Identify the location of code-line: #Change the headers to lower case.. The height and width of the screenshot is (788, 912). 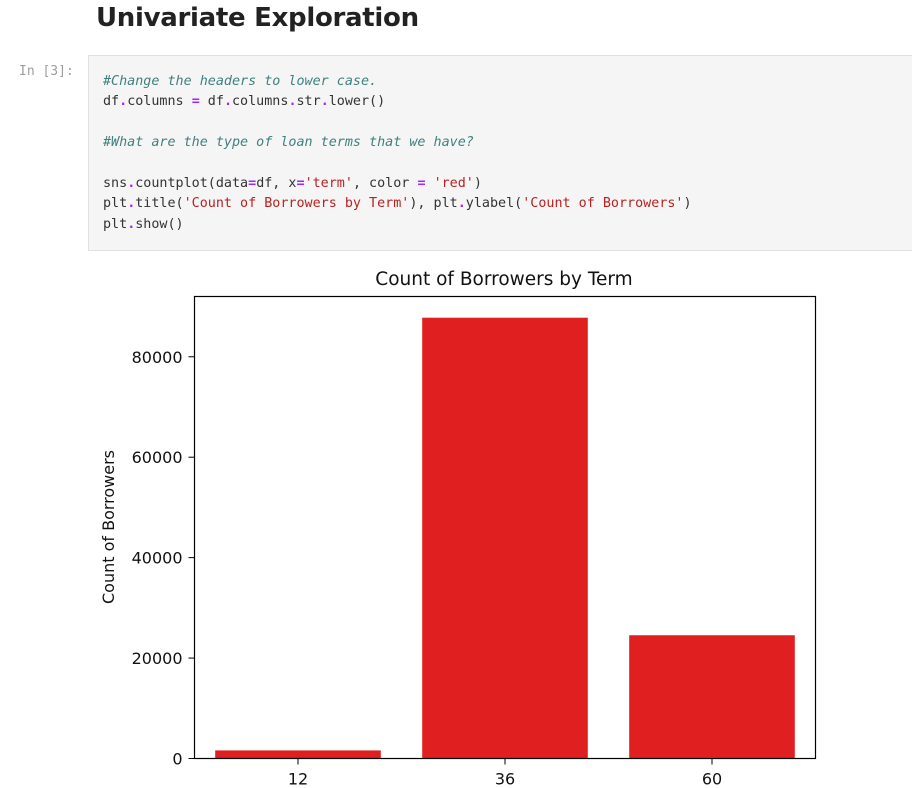
(240, 81).